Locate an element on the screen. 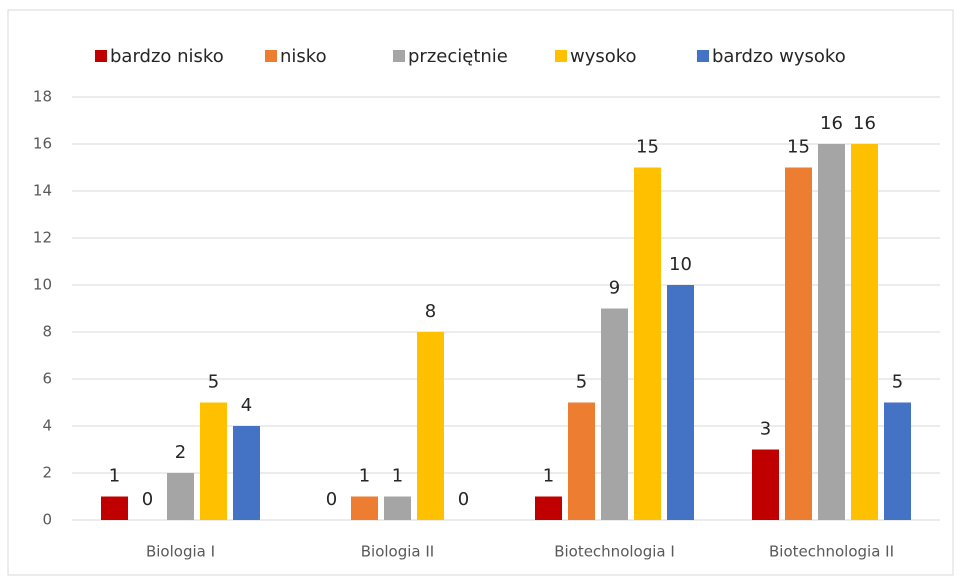 The image size is (962, 586). x-tick-label: Biologia II is located at coordinates (397, 552).